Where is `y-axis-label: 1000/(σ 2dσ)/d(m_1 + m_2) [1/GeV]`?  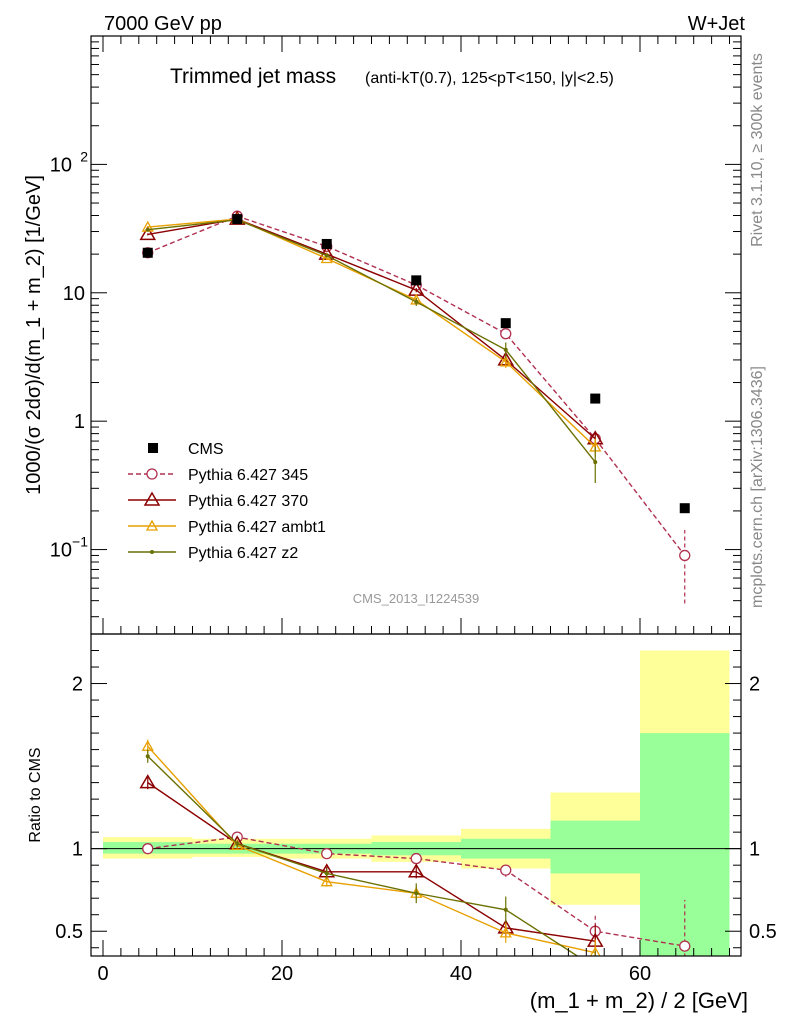
y-axis-label: 1000/(σ 2dσ)/d(m_1 + m_2) [1/GeV] is located at coordinates (34, 335).